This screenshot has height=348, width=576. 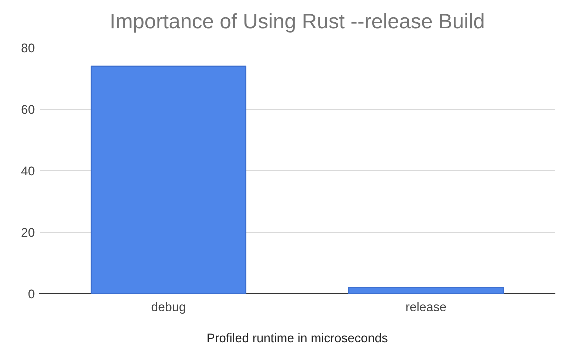 I want to click on y-tick-label: 20, so click(x=28, y=233).